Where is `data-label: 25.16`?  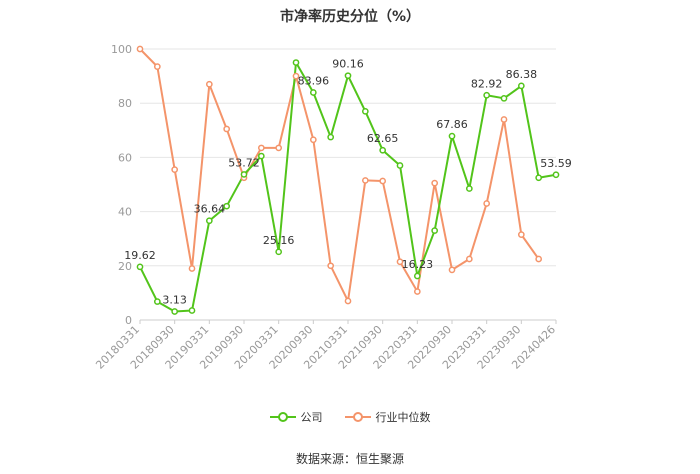 data-label: 25.16 is located at coordinates (279, 240).